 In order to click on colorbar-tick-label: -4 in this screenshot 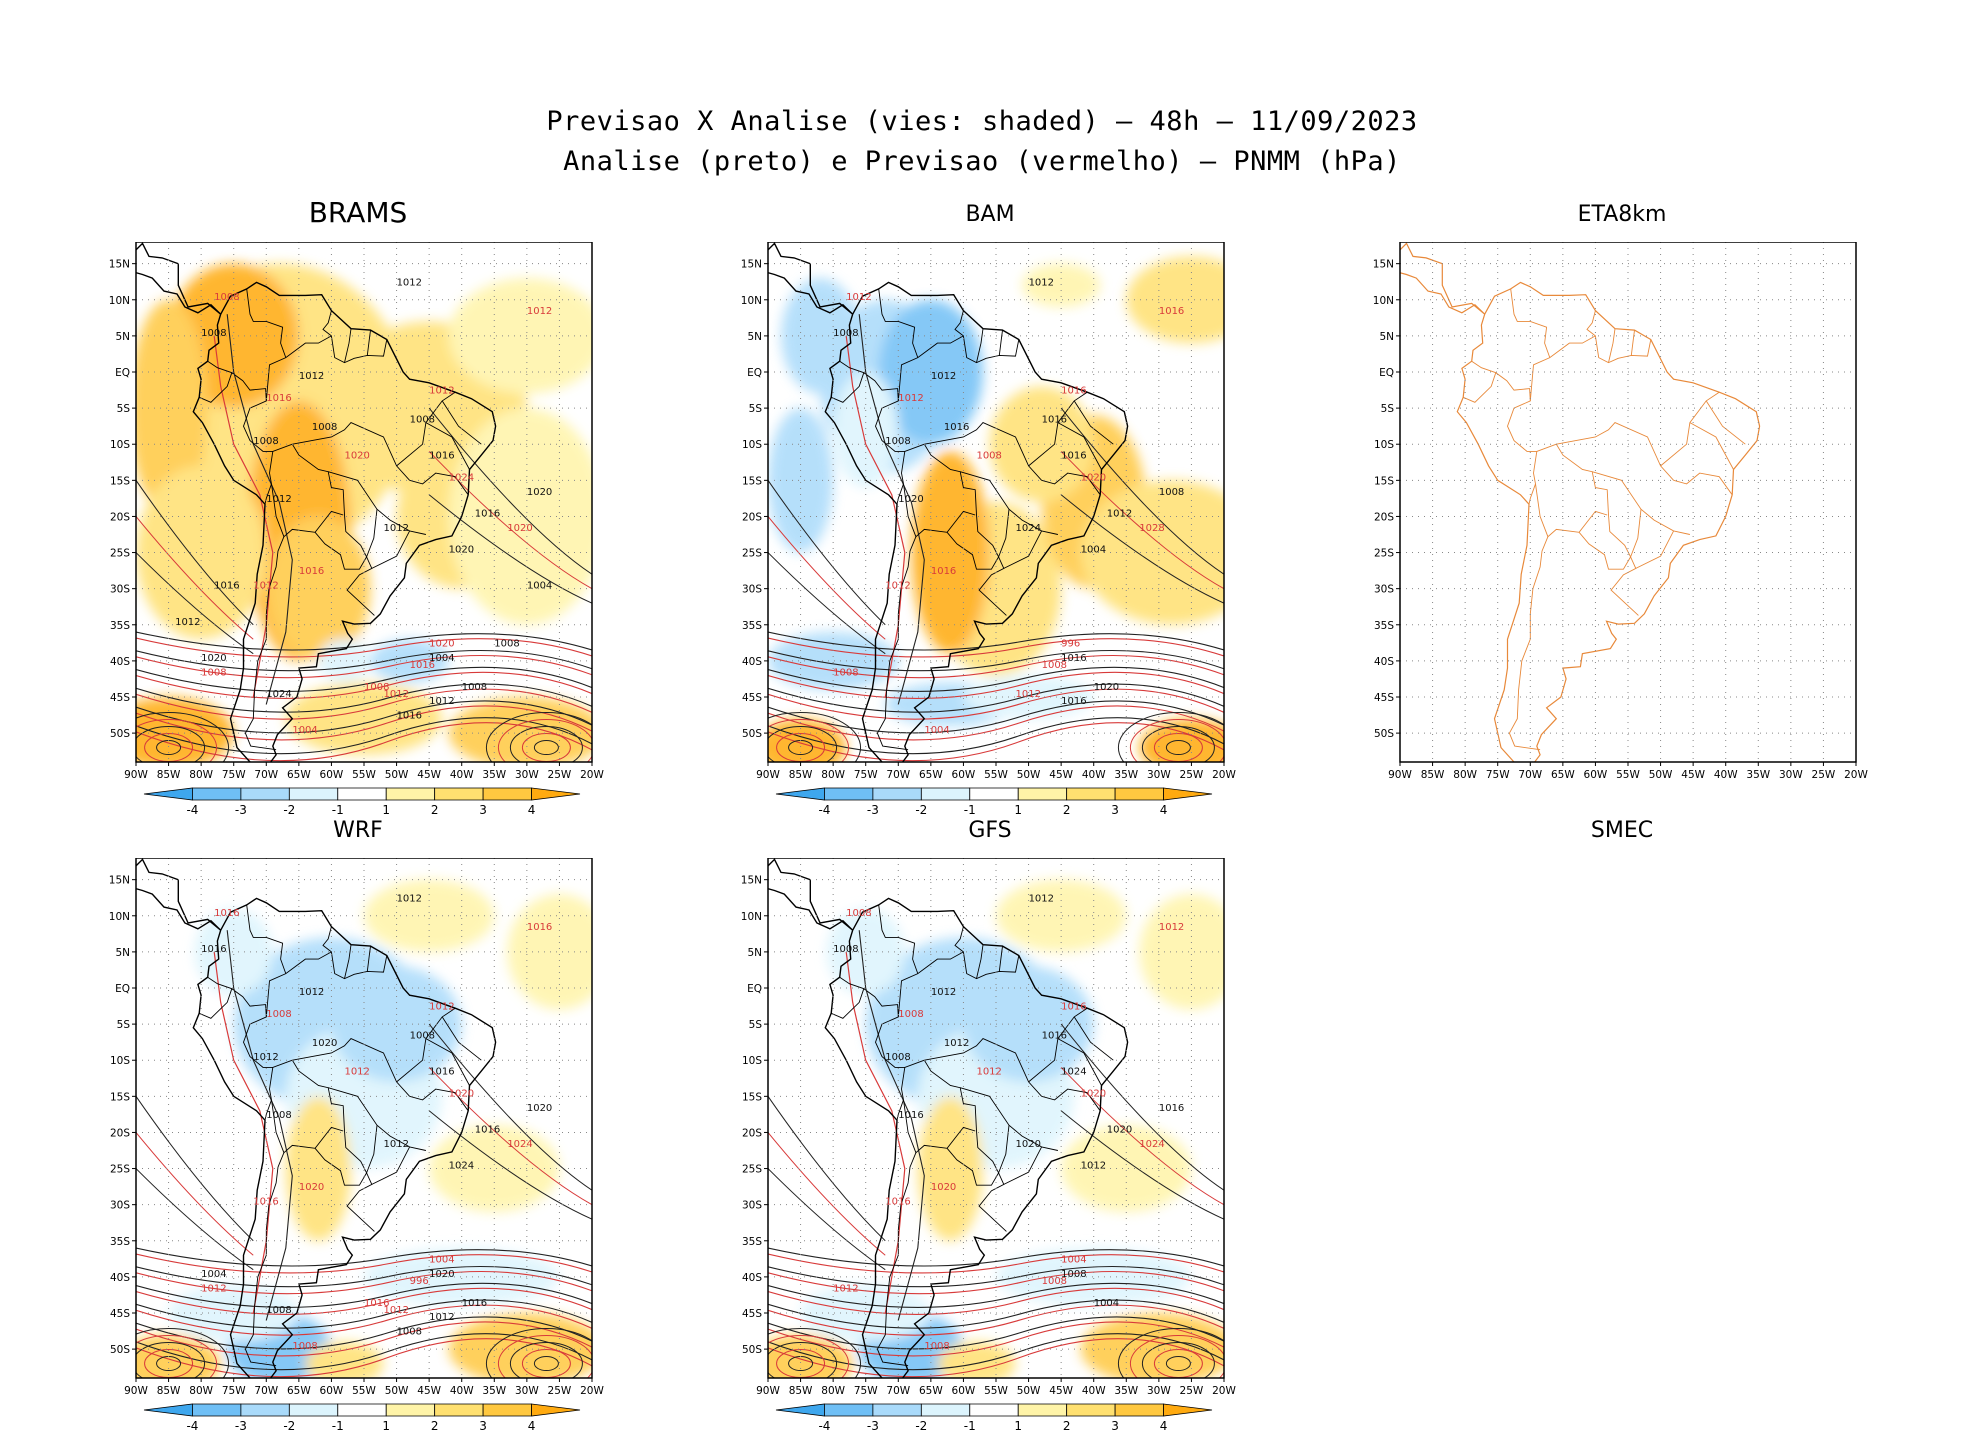, I will do `click(824, 1426)`.